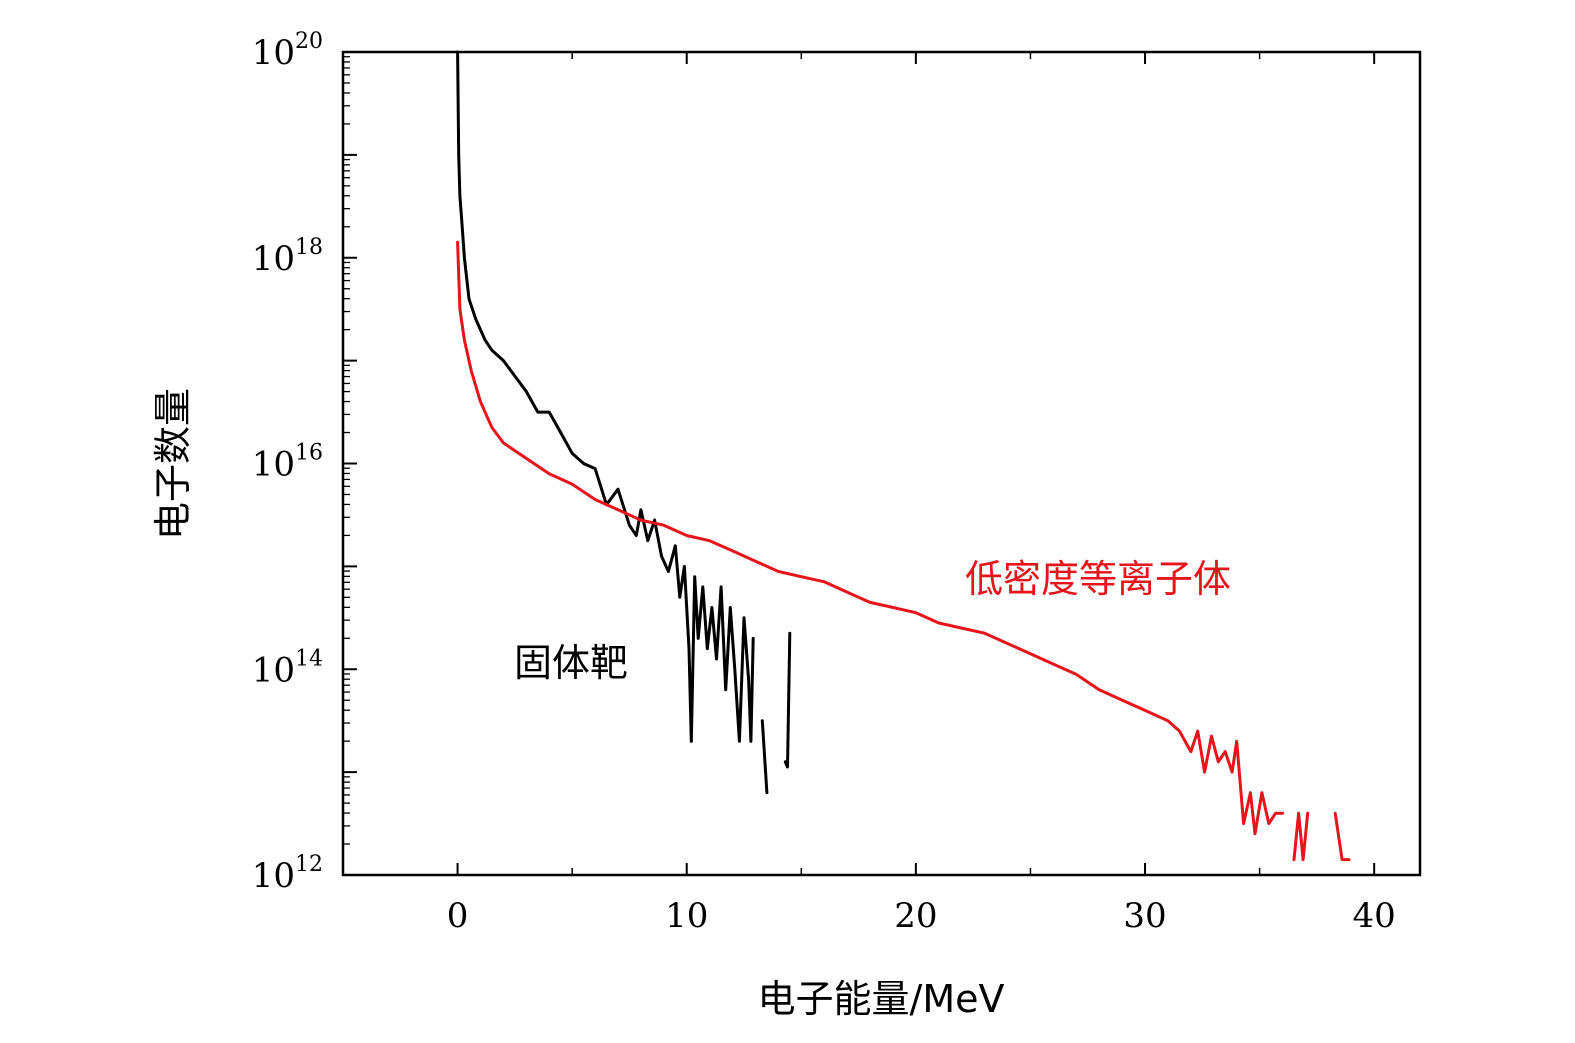 This screenshot has height=1043, width=1575. What do you see at coordinates (287, 668) in the screenshot?
I see `y-tick-label: 1014` at bounding box center [287, 668].